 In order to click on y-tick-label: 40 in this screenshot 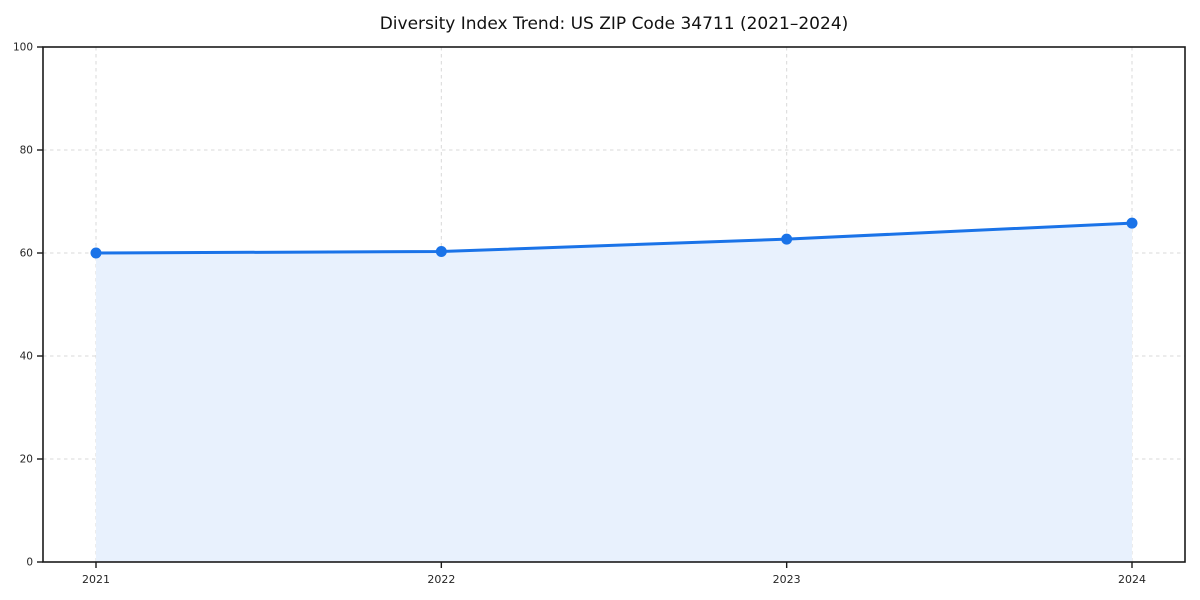, I will do `click(26, 357)`.